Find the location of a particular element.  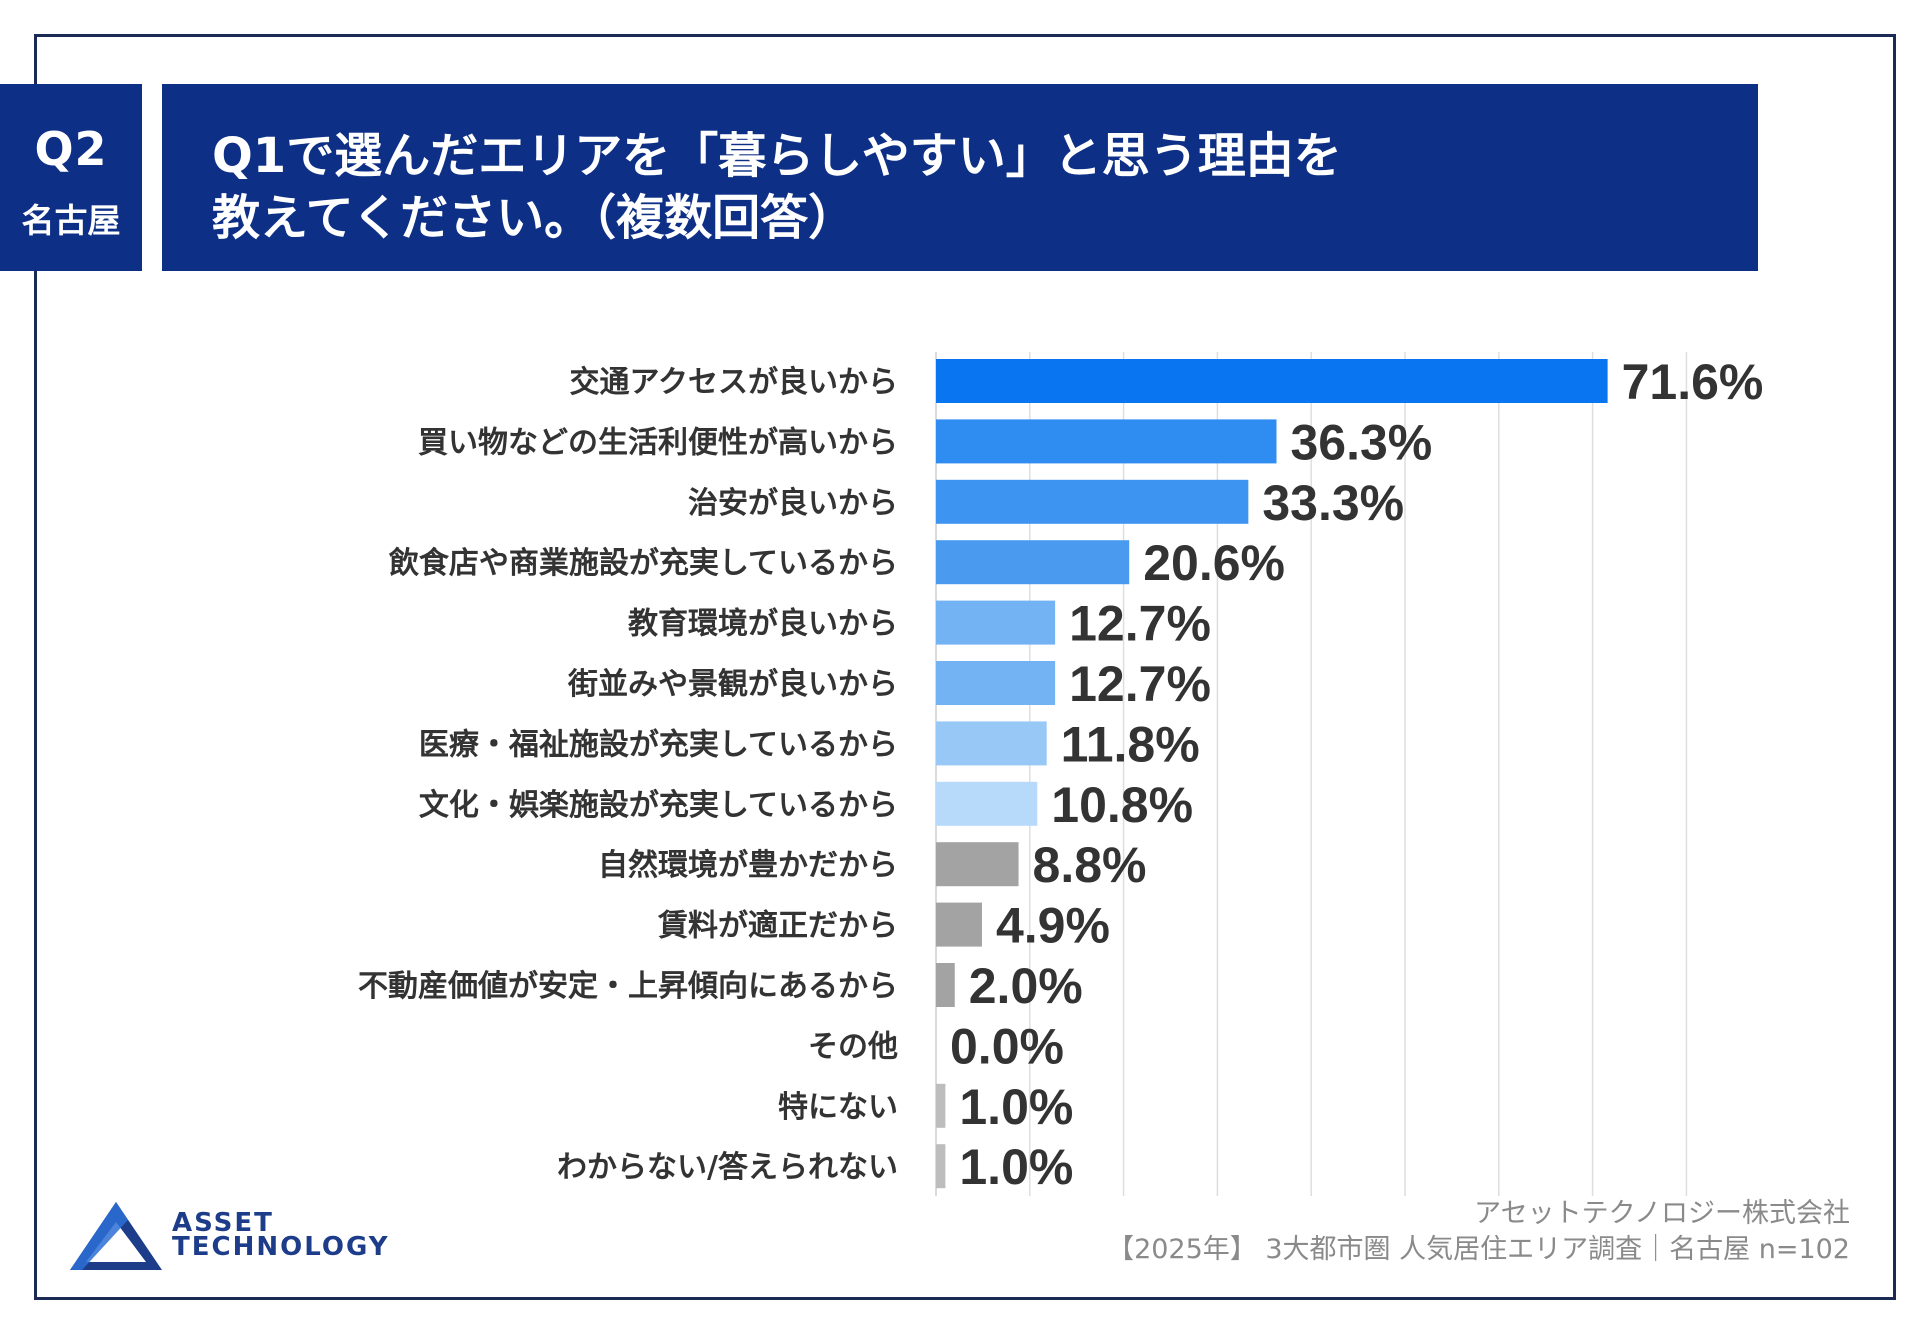

value-label: 2.0% is located at coordinates (1026, 986).